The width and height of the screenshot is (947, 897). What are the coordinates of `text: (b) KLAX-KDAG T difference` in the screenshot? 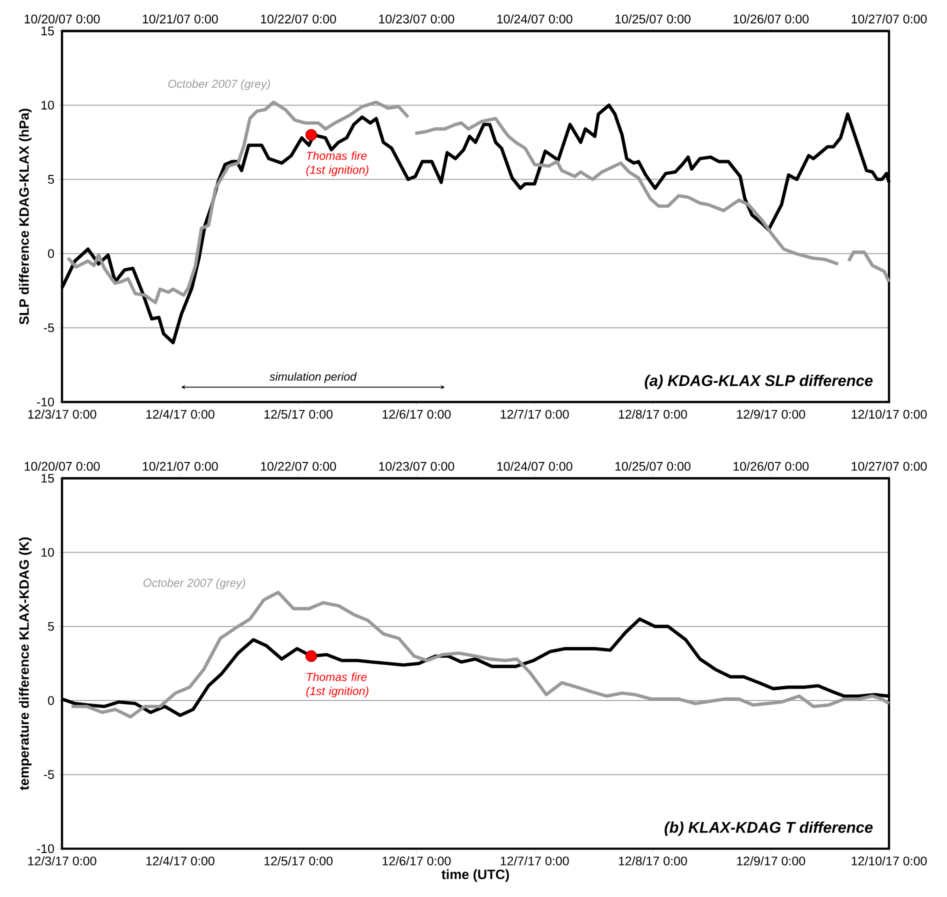 It's located at (768, 828).